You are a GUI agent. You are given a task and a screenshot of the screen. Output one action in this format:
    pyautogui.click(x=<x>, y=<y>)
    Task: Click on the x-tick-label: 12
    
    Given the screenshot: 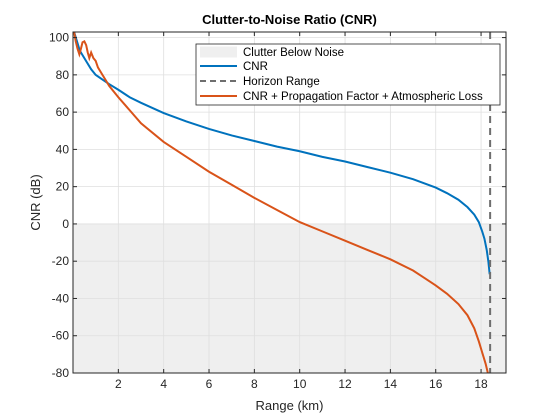 What is the action you would take?
    pyautogui.click(x=345, y=384)
    